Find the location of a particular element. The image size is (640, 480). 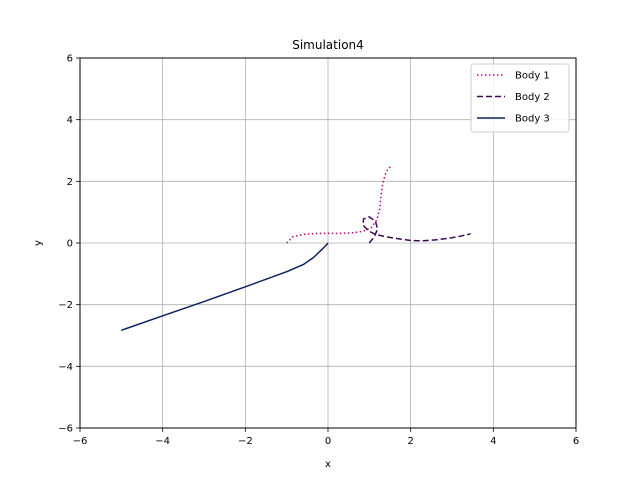

y-axis-label: y is located at coordinates (38, 243).